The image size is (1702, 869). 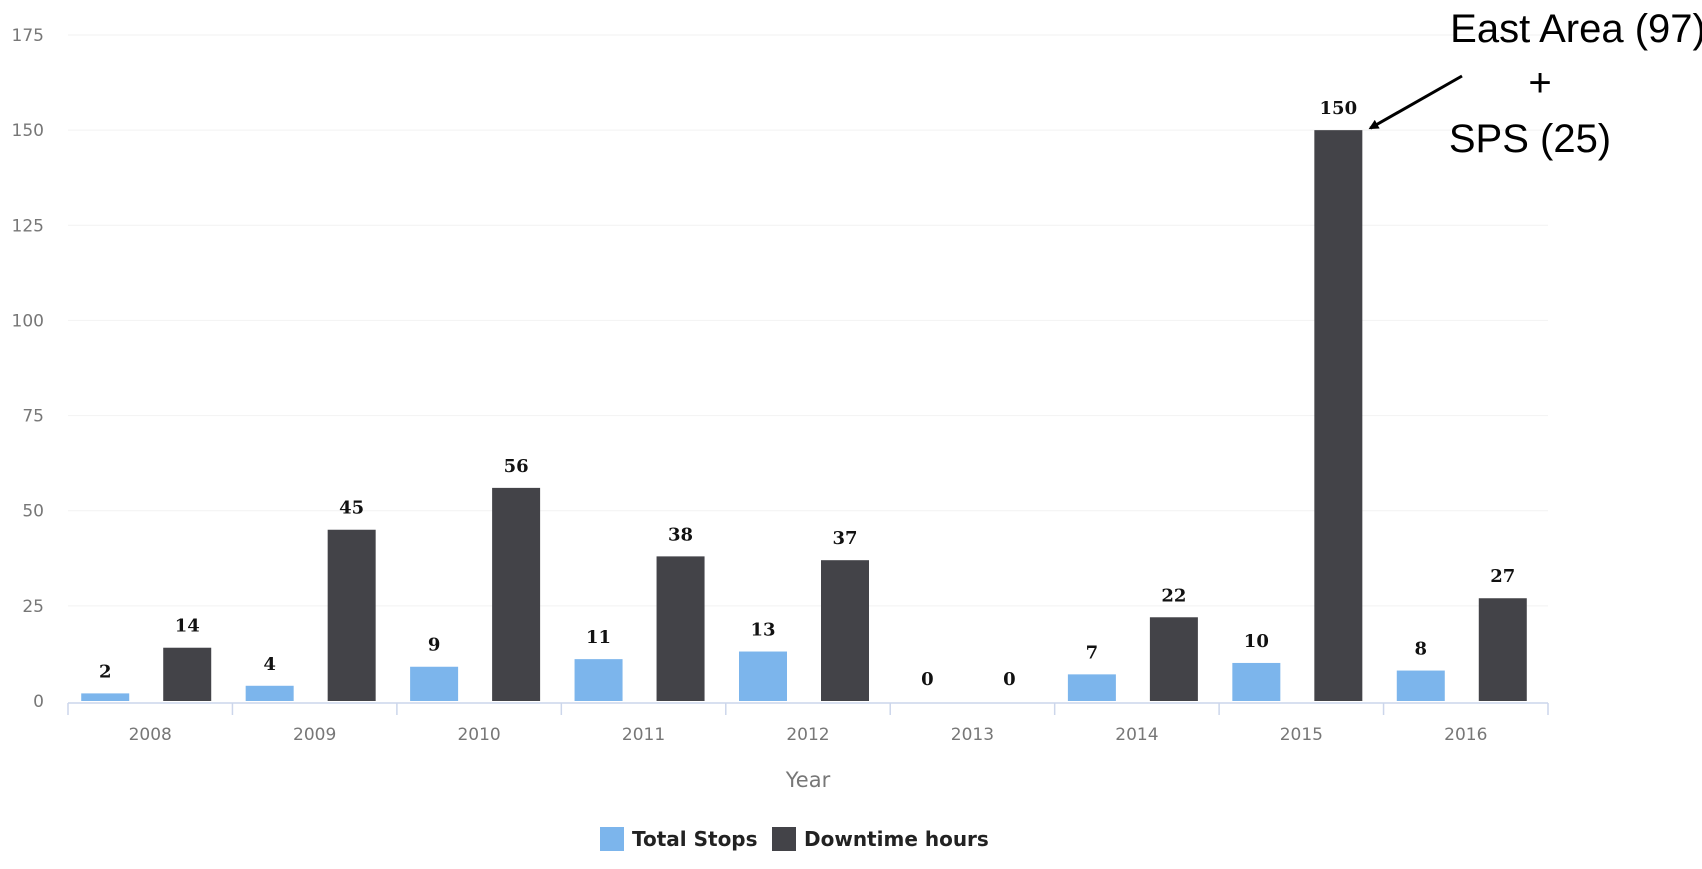 I want to click on bar-1-2010, so click(x=516, y=594).